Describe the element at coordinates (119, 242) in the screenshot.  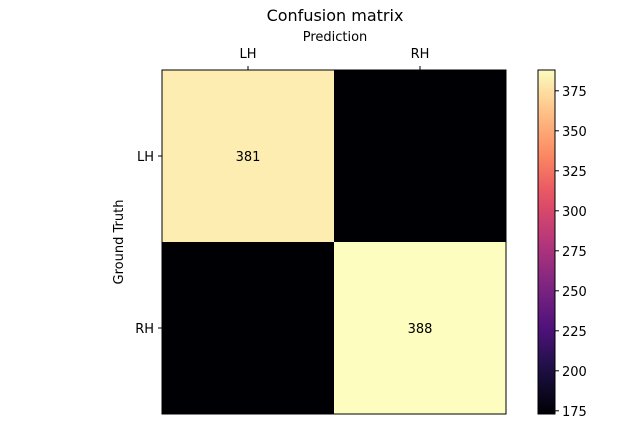
I see `y-axis-label: Ground Truth` at that location.